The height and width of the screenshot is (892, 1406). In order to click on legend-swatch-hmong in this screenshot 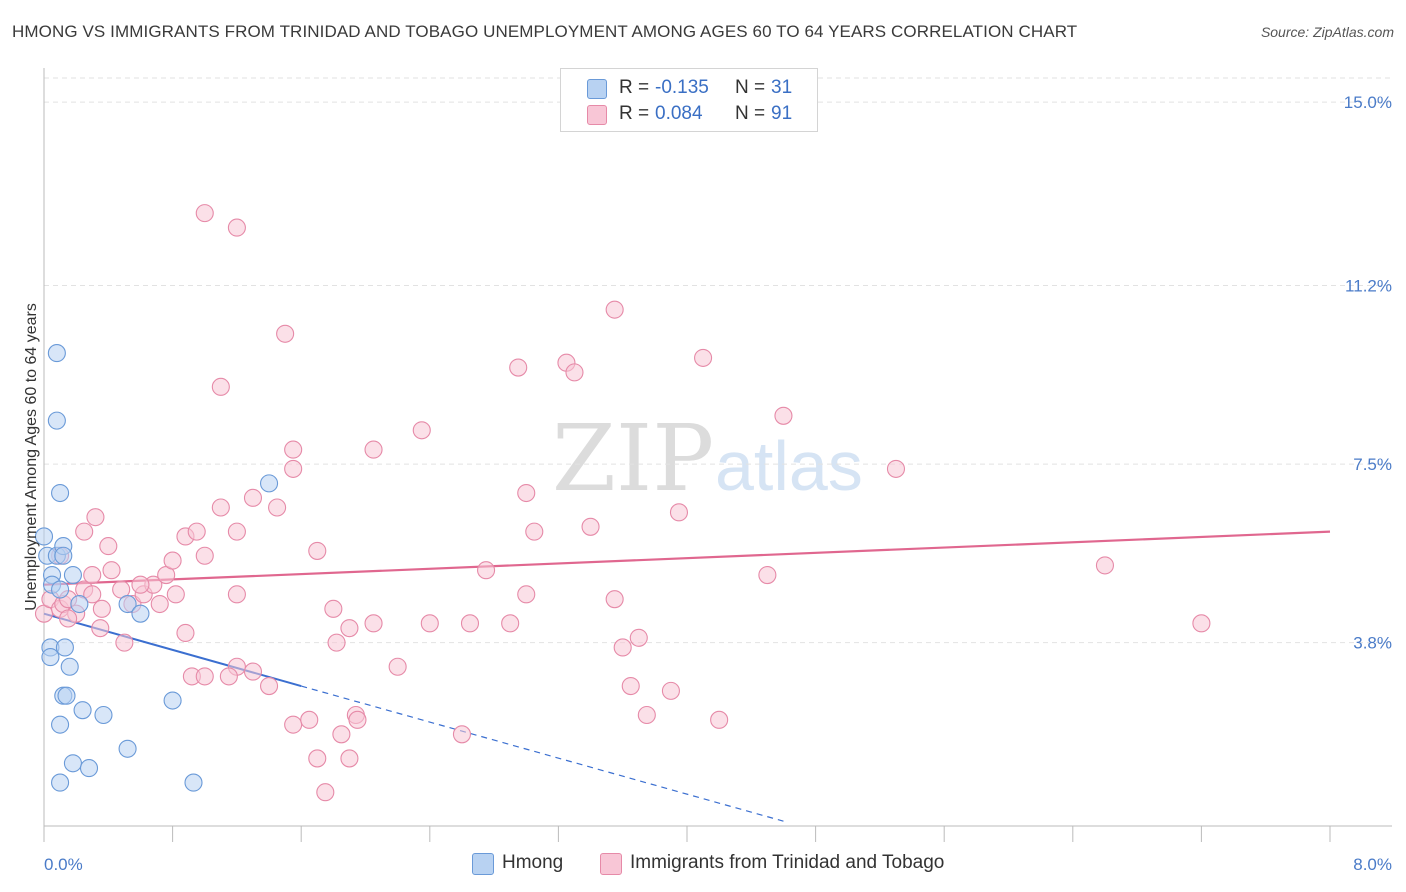, I will do `click(597, 89)`.